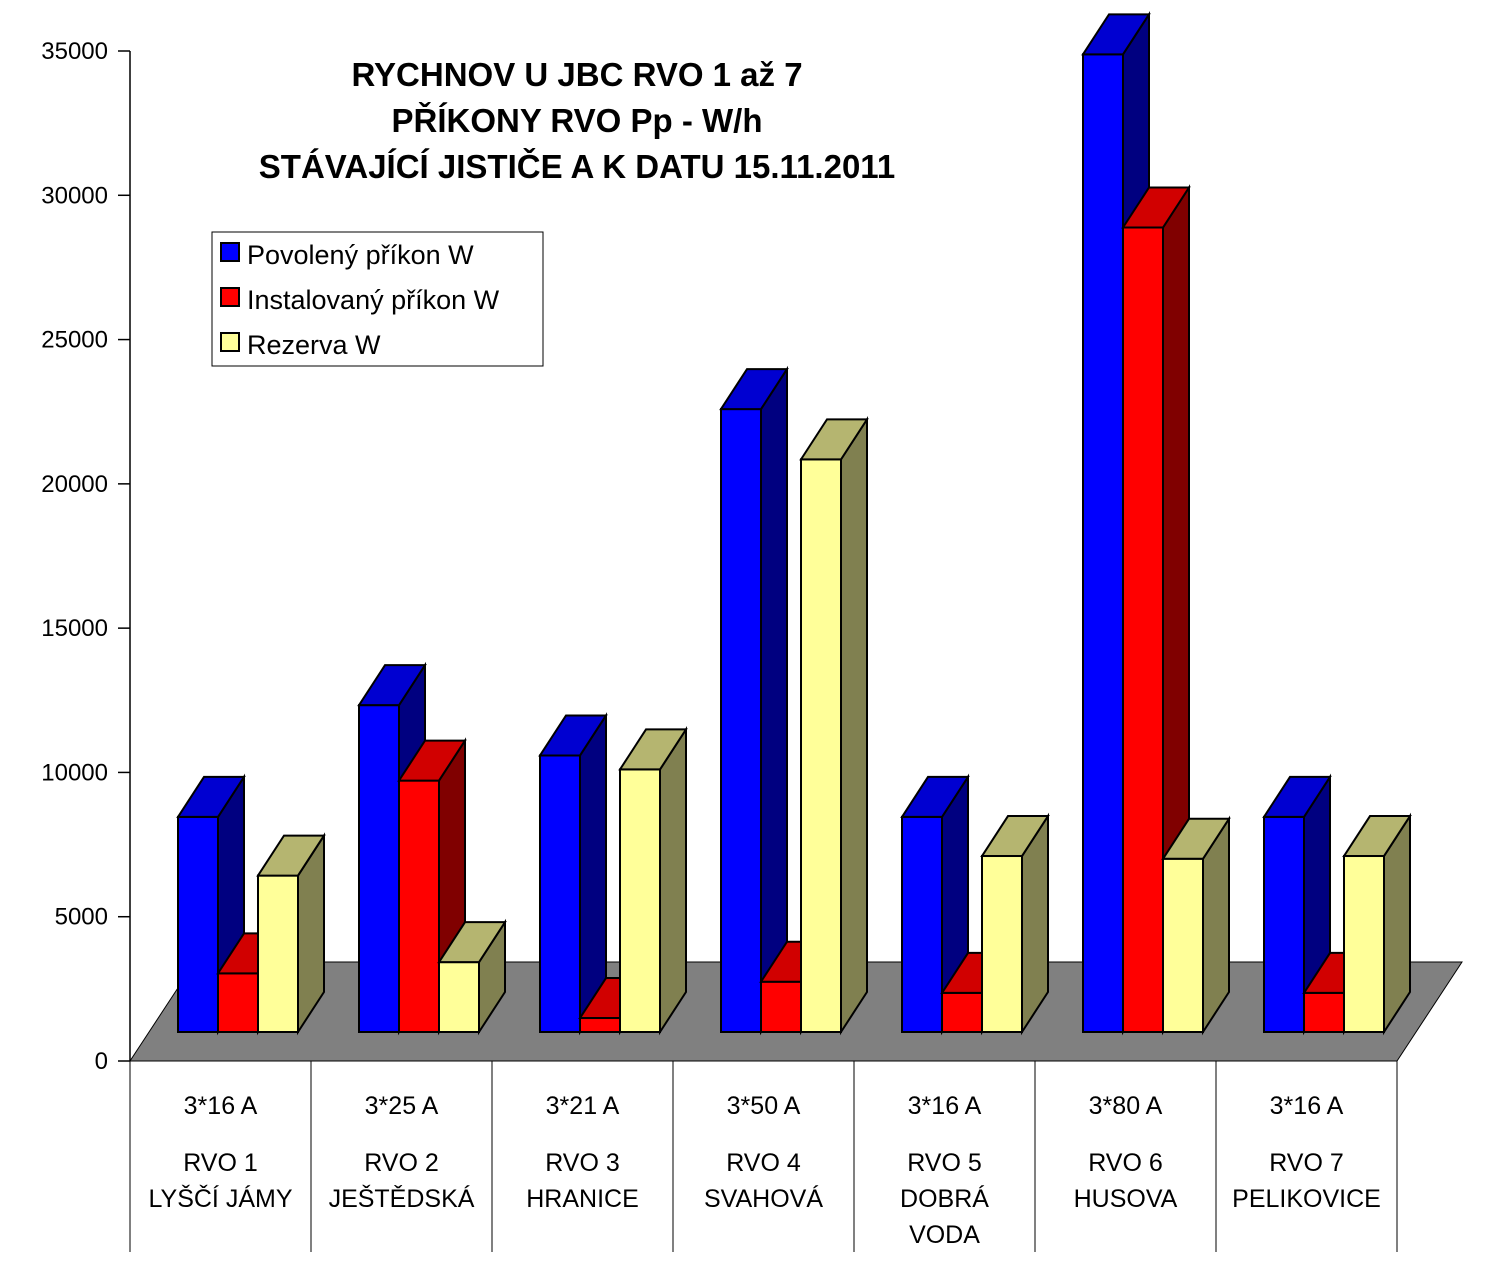  Describe the element at coordinates (81, 917) in the screenshot. I see `y-tick-label: 5000` at that location.